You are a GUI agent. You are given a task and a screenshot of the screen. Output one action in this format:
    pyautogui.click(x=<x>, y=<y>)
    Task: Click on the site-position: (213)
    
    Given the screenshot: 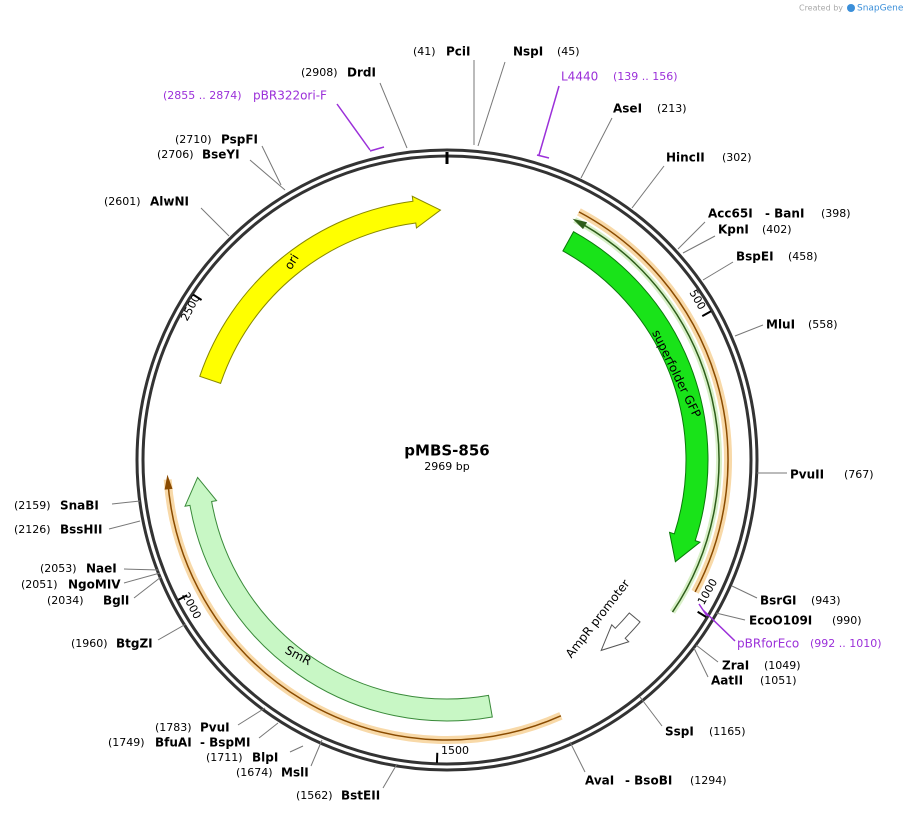 What is the action you would take?
    pyautogui.click(x=672, y=108)
    